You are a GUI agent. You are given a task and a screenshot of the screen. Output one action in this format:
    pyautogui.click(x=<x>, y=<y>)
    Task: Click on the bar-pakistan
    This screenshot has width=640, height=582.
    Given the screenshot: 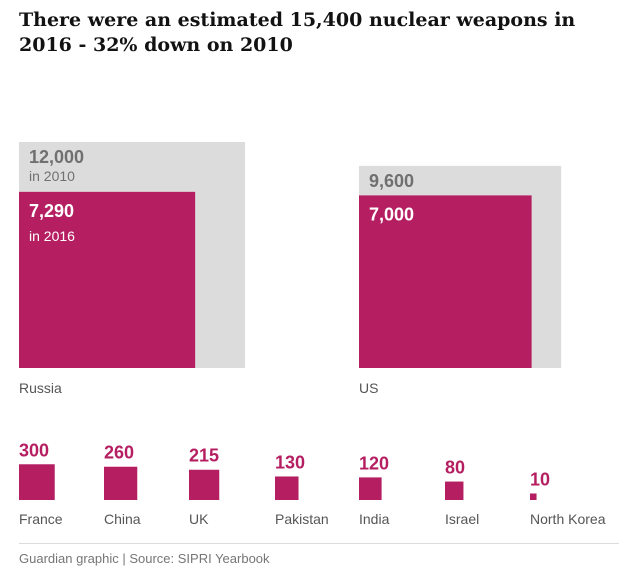 What is the action you would take?
    pyautogui.click(x=287, y=488)
    